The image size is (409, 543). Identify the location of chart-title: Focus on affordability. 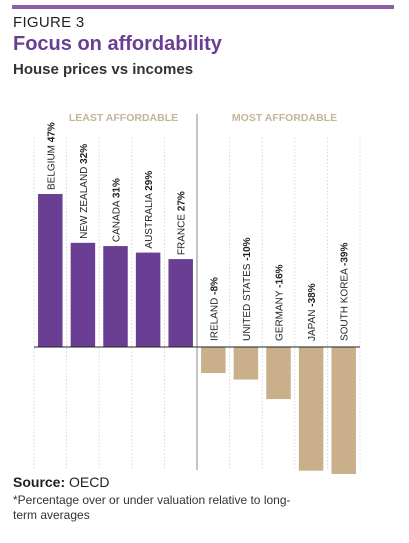
(117, 44).